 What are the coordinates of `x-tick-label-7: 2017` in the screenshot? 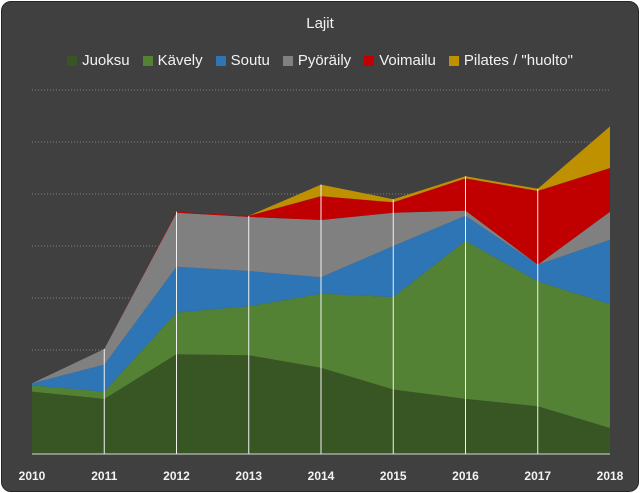 It's located at (537, 476).